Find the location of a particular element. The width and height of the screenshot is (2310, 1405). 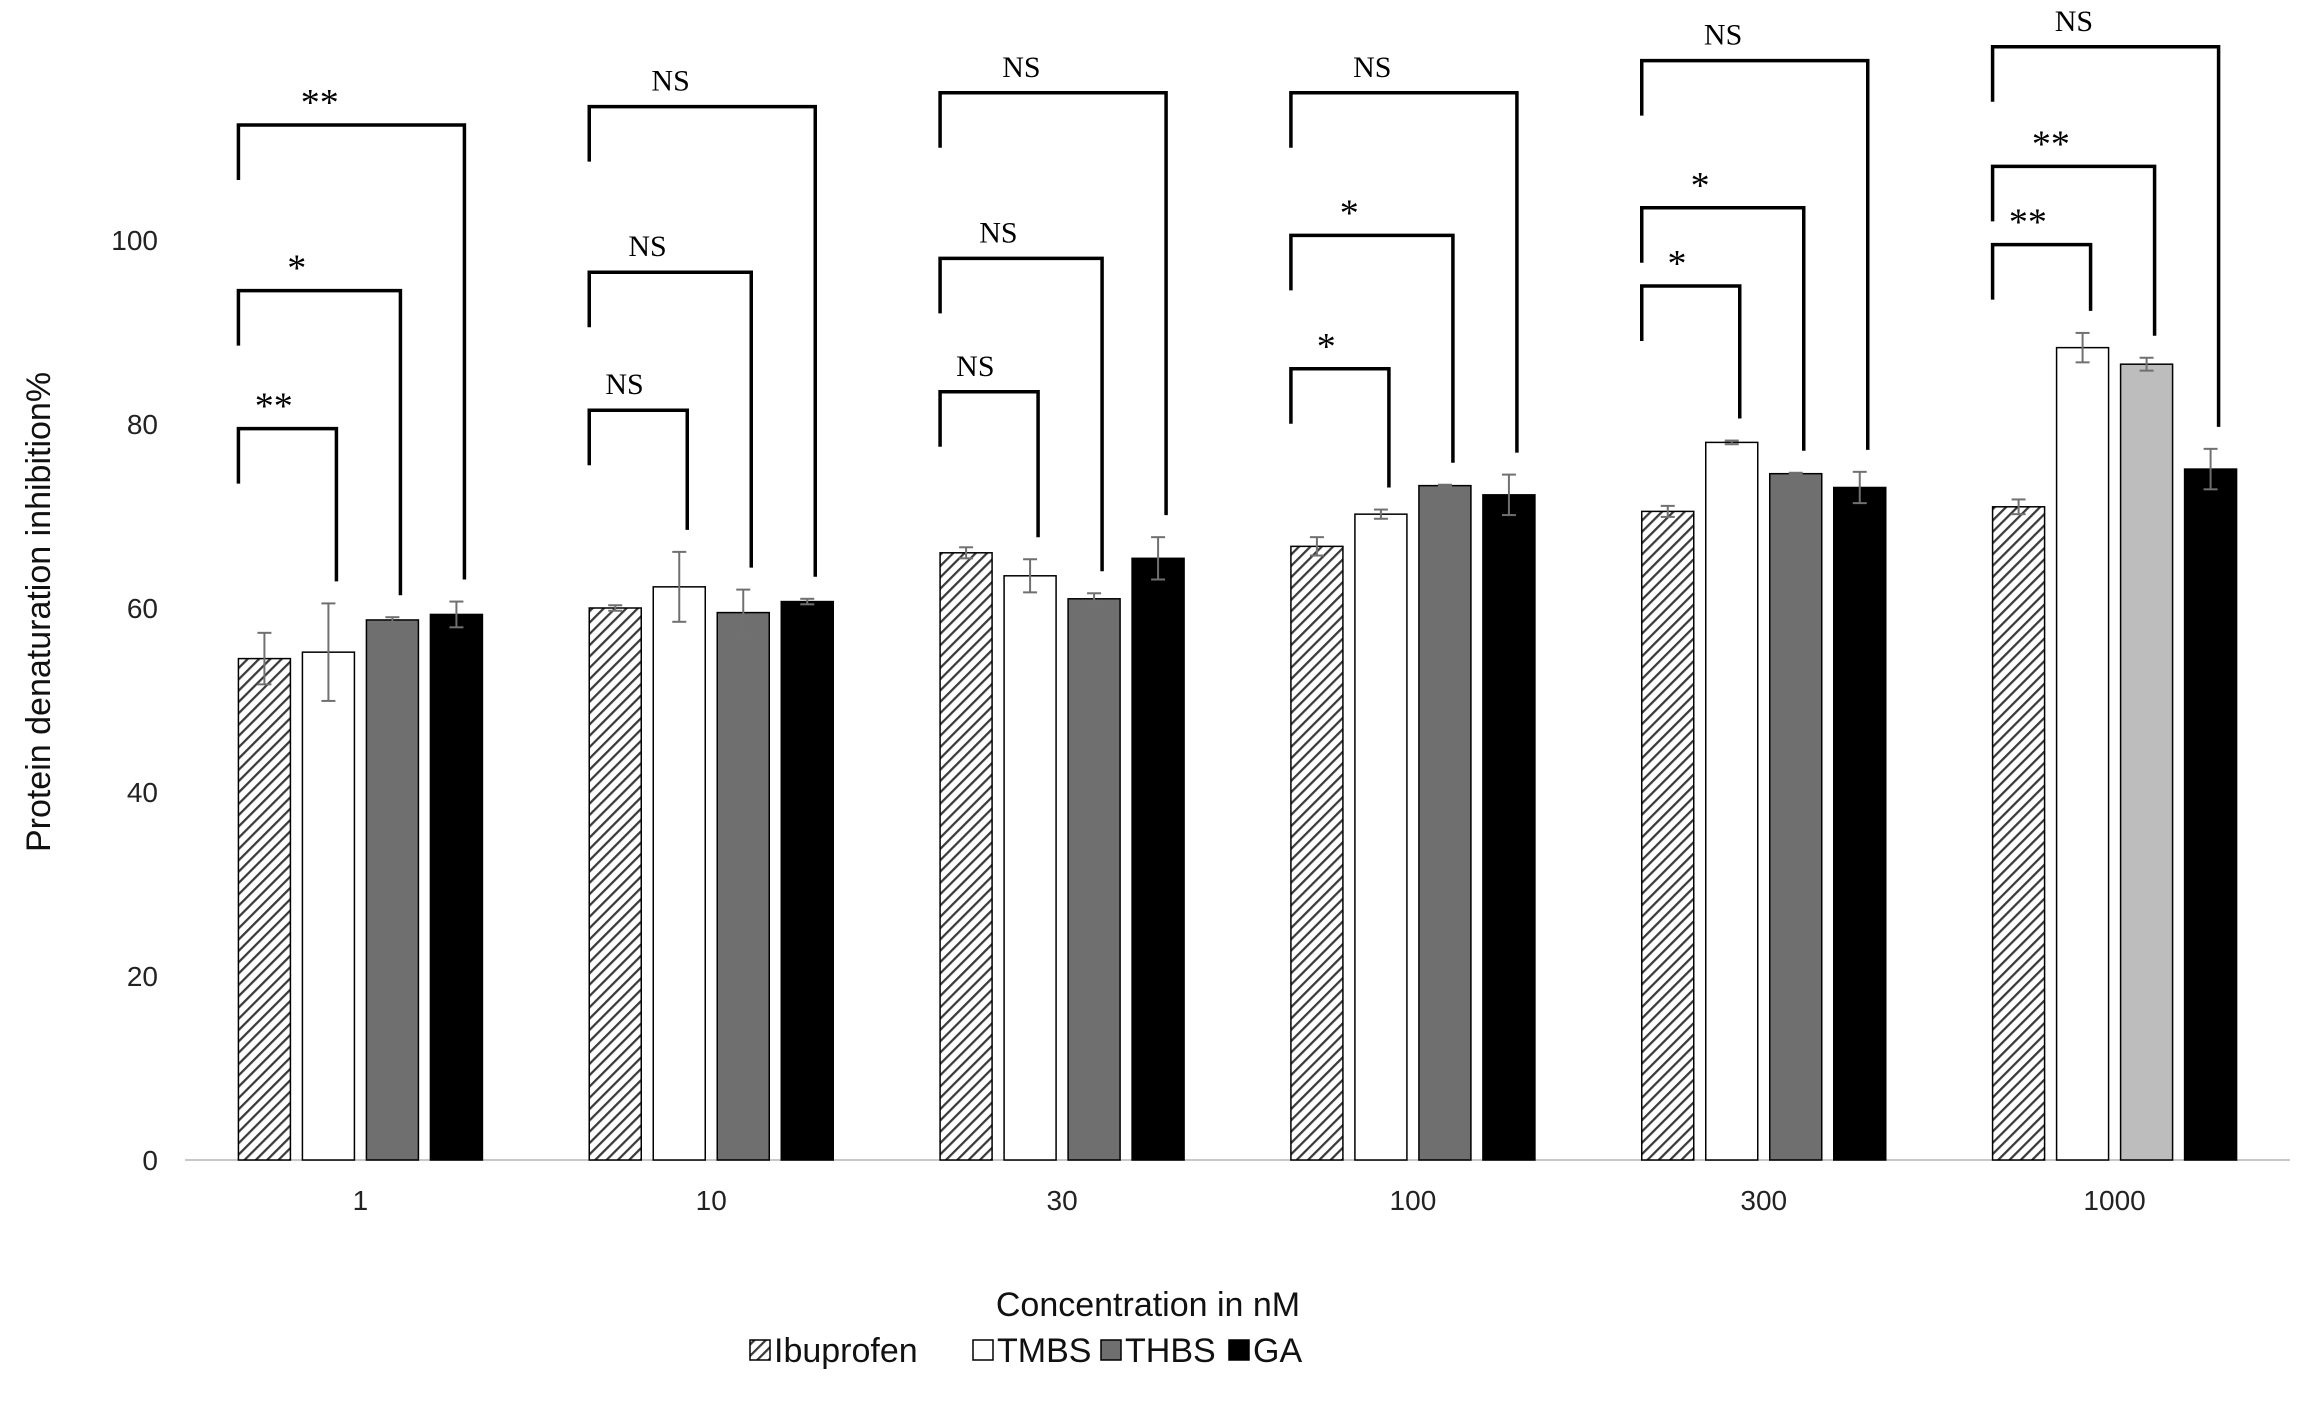

y-tick-label: 100 is located at coordinates (134, 240).